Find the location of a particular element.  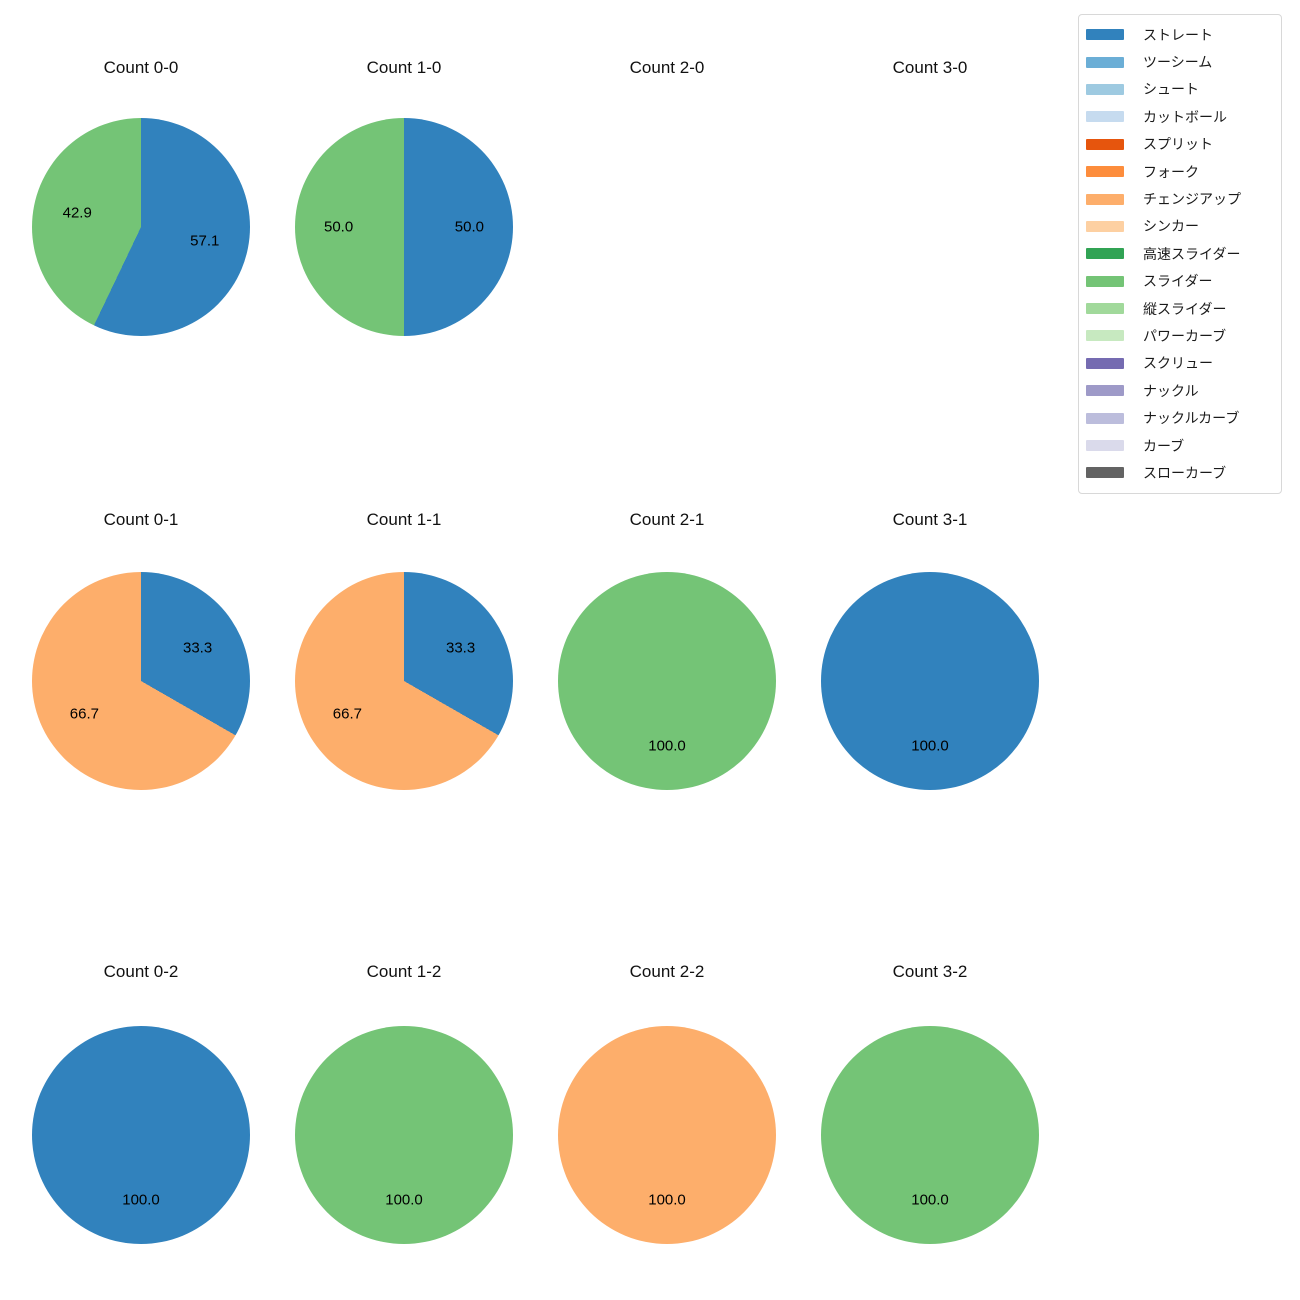

pie-title-count-3-2: Count 3-2 is located at coordinates (930, 971).